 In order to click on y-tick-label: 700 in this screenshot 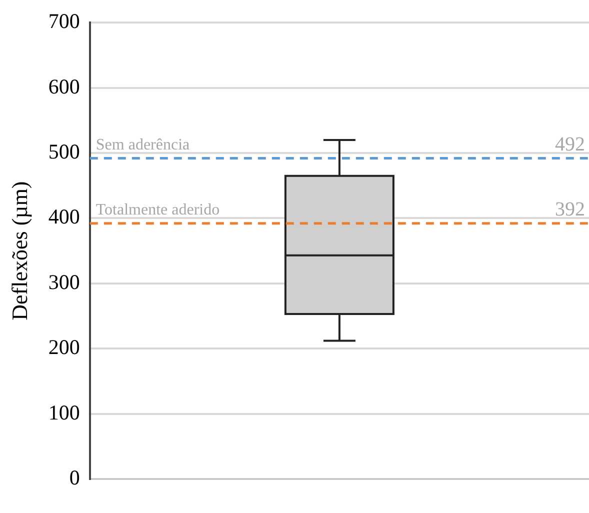, I will do `click(64, 21)`.